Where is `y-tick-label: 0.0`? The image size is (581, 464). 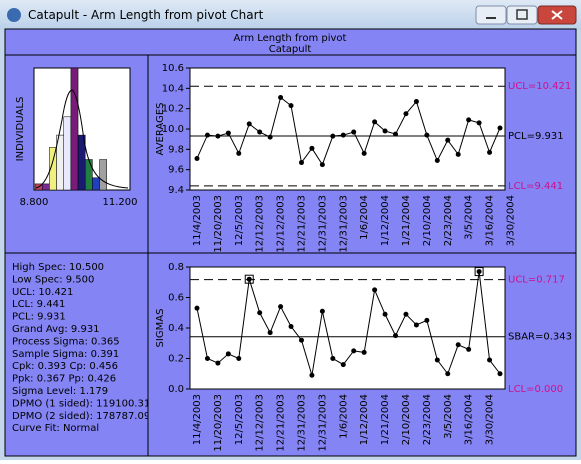 y-tick-label: 0.0 is located at coordinates (176, 389).